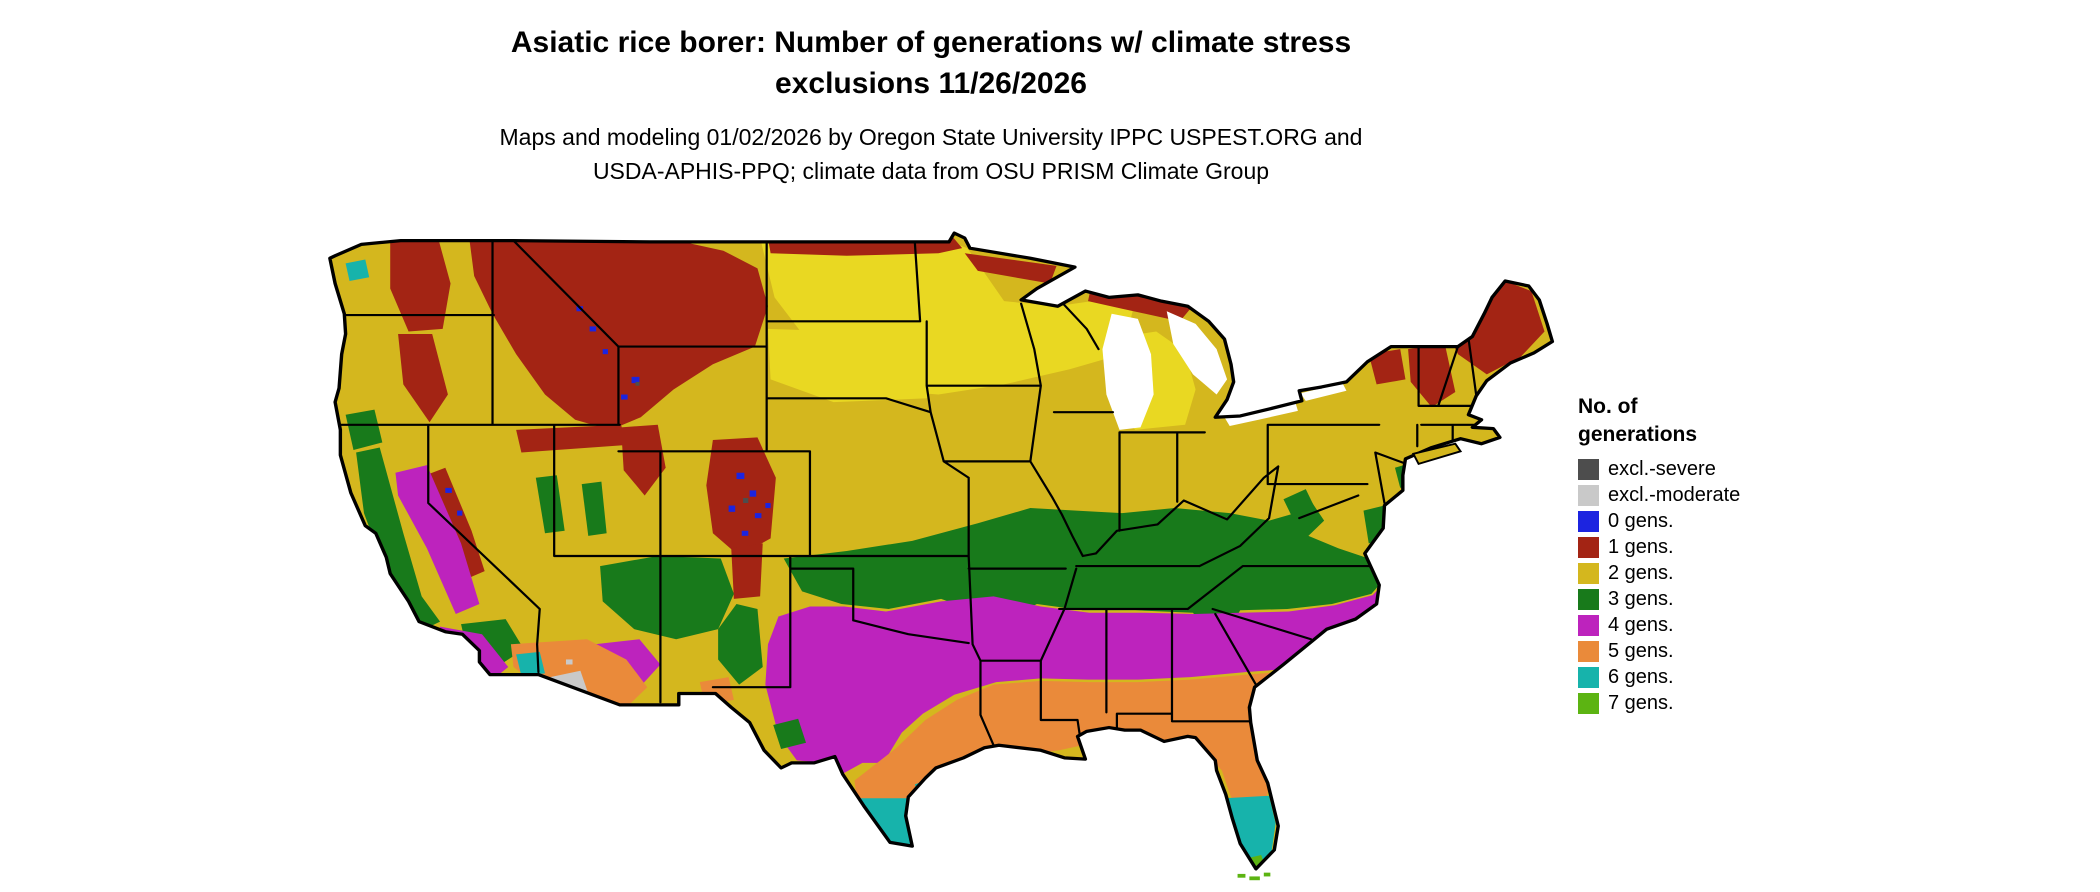  I want to click on legend-item-excl-severe: excl.-severe, so click(1703, 469).